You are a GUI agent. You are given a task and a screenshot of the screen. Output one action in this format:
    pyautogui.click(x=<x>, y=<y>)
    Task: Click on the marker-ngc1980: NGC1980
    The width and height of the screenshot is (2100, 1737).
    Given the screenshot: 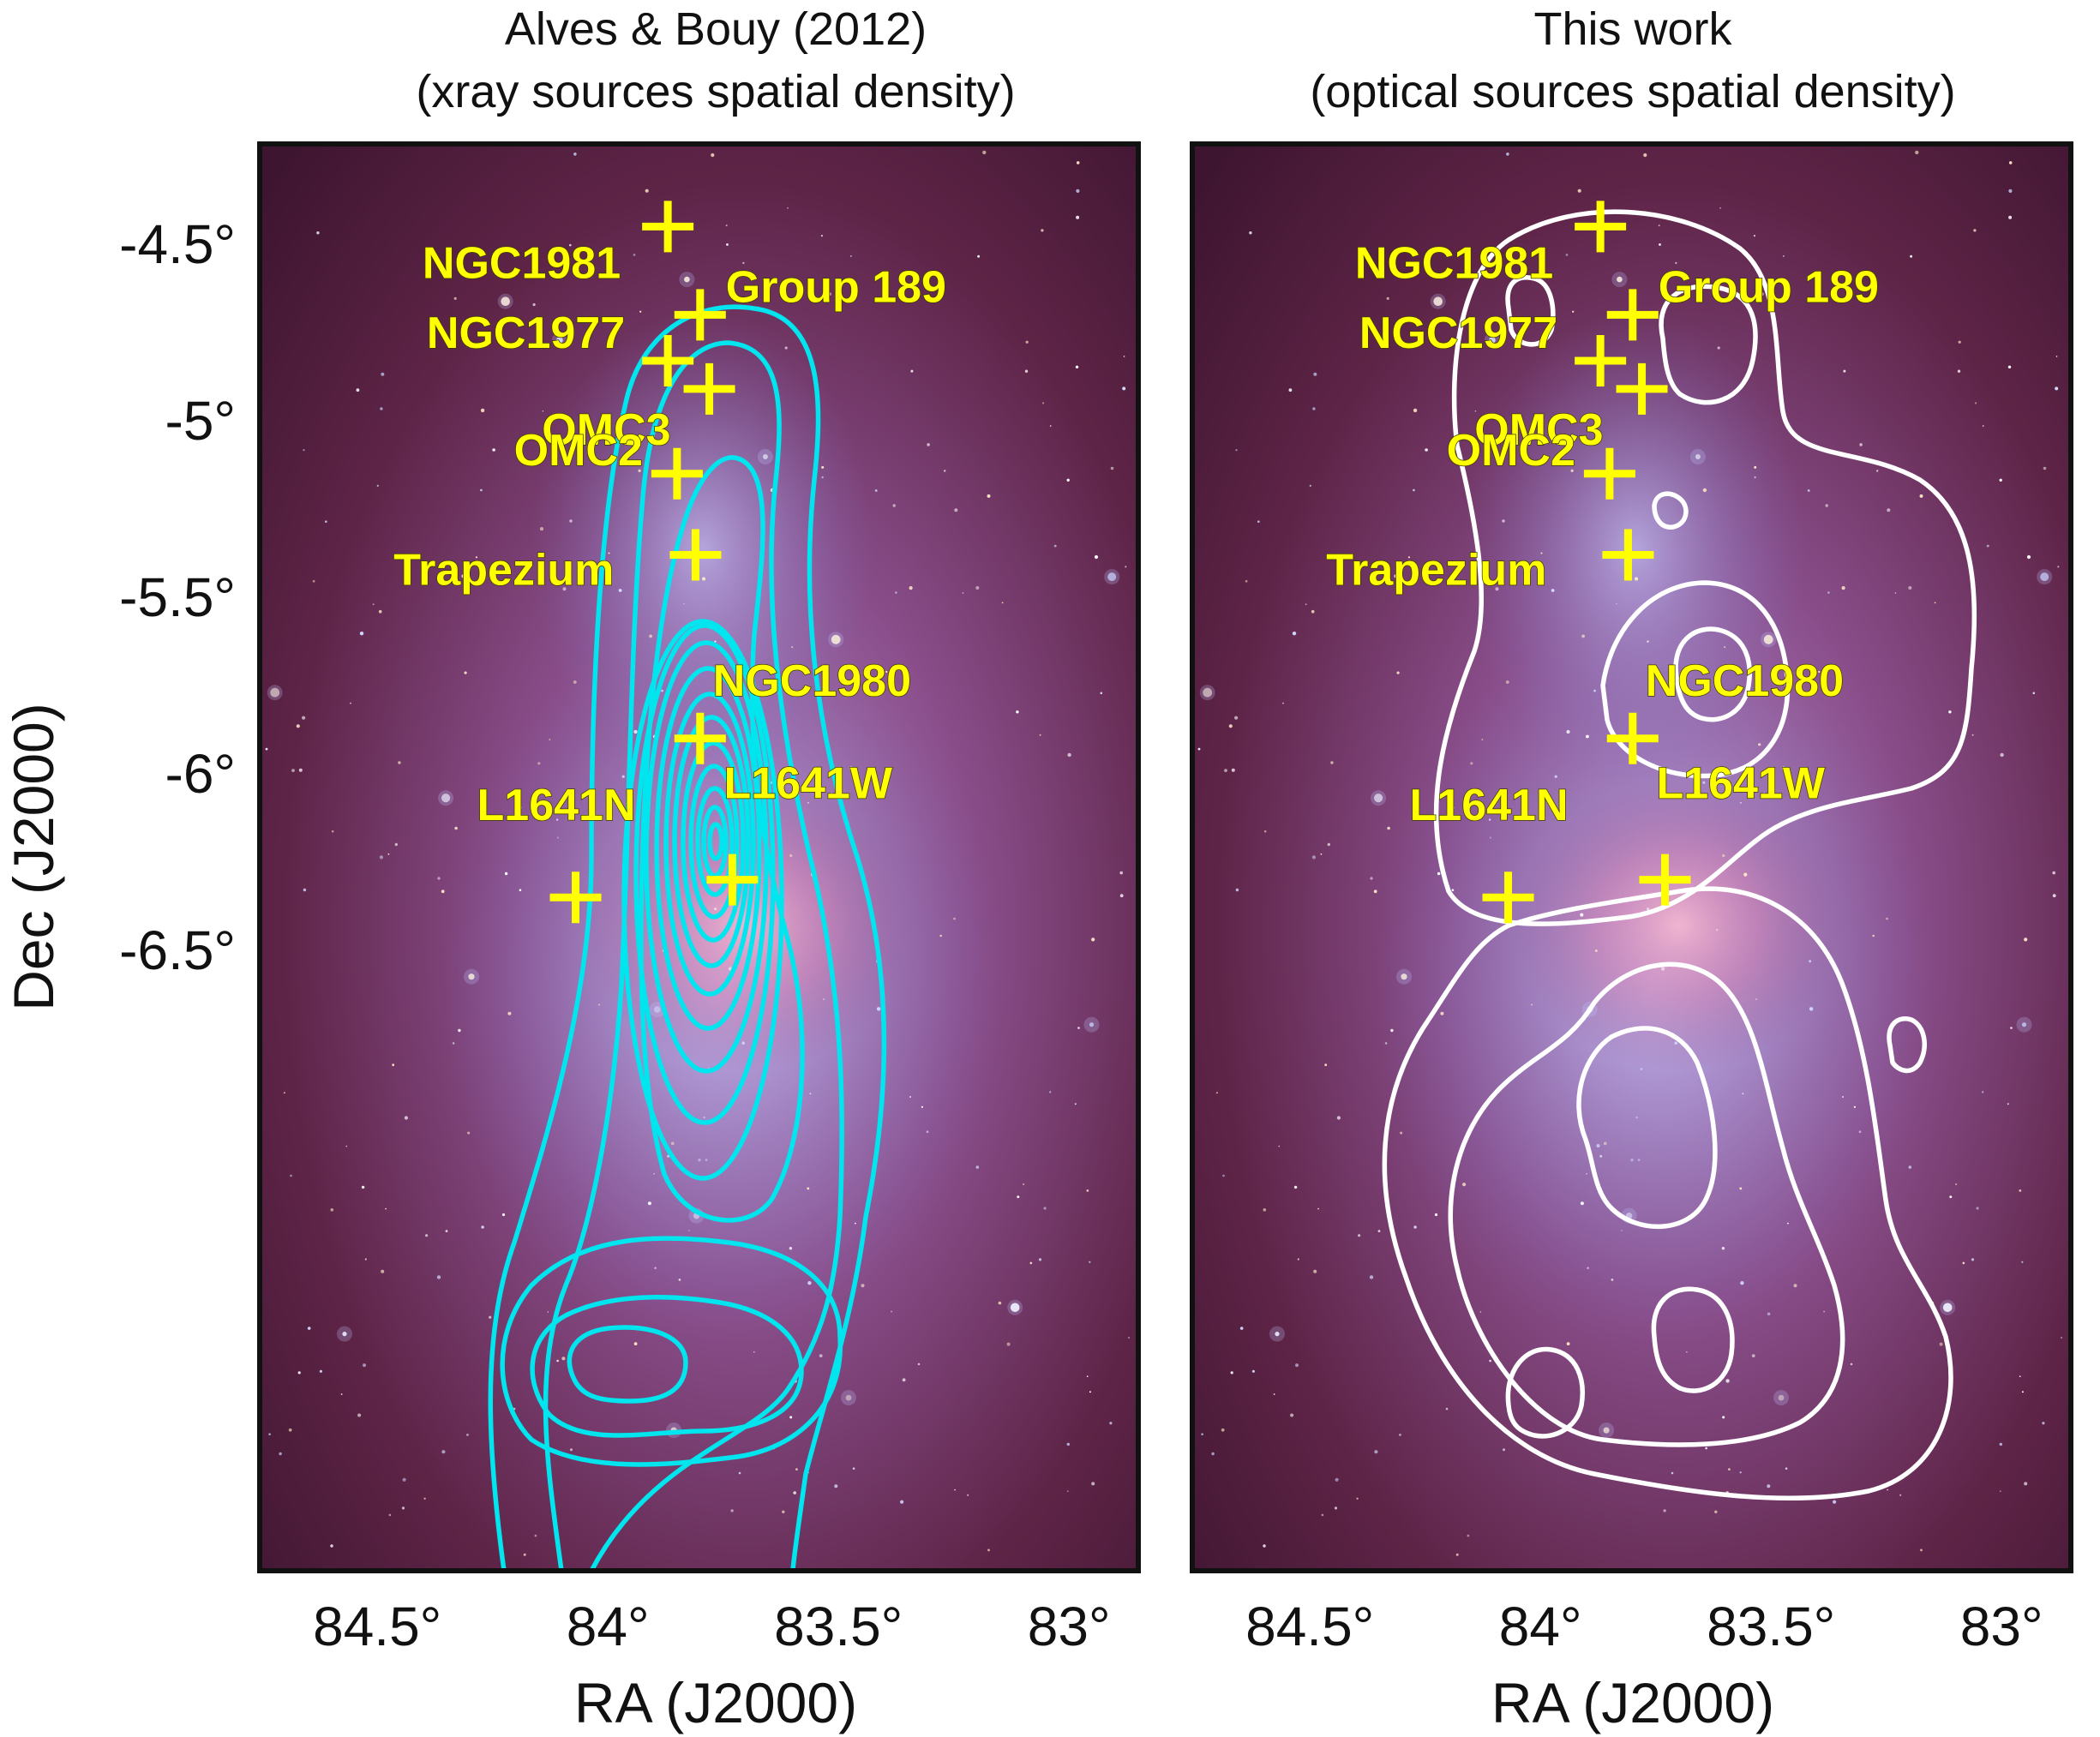 What is the action you would take?
    pyautogui.click(x=793, y=710)
    